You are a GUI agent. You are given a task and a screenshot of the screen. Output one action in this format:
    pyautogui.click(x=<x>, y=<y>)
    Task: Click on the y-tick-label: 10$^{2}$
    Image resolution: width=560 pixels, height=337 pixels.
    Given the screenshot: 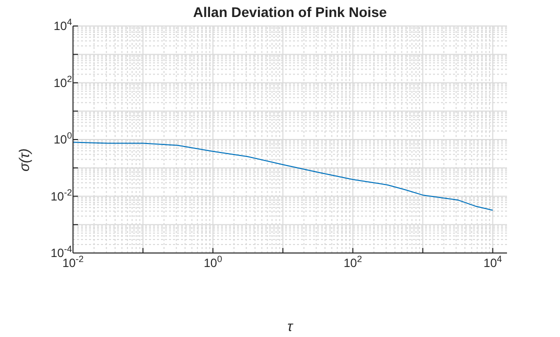 What is the action you would take?
    pyautogui.click(x=63, y=82)
    